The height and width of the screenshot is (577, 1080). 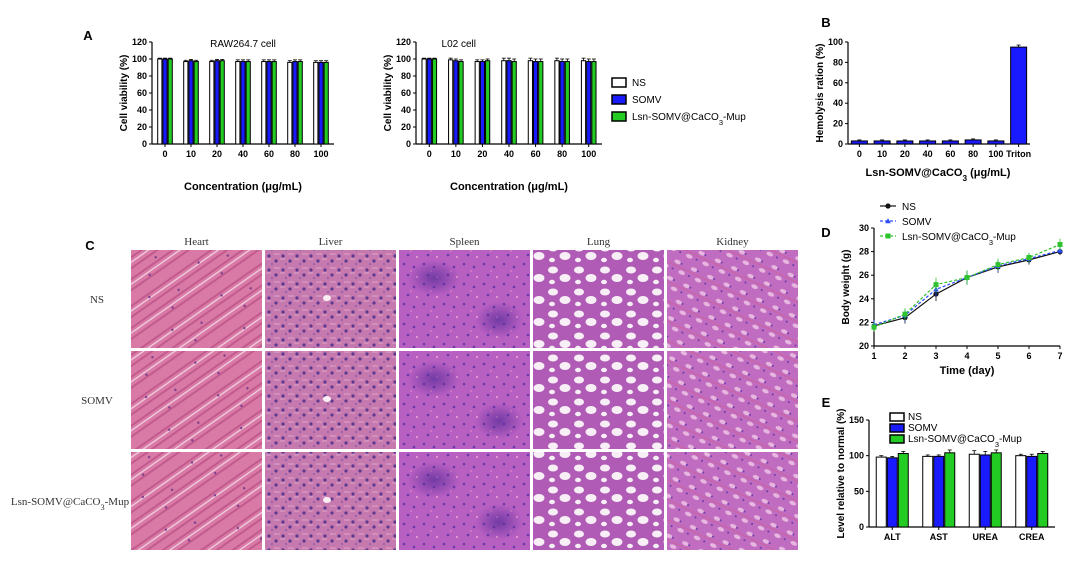 What do you see at coordinates (864, 322) in the screenshot?
I see `y-tick-label: 22` at bounding box center [864, 322].